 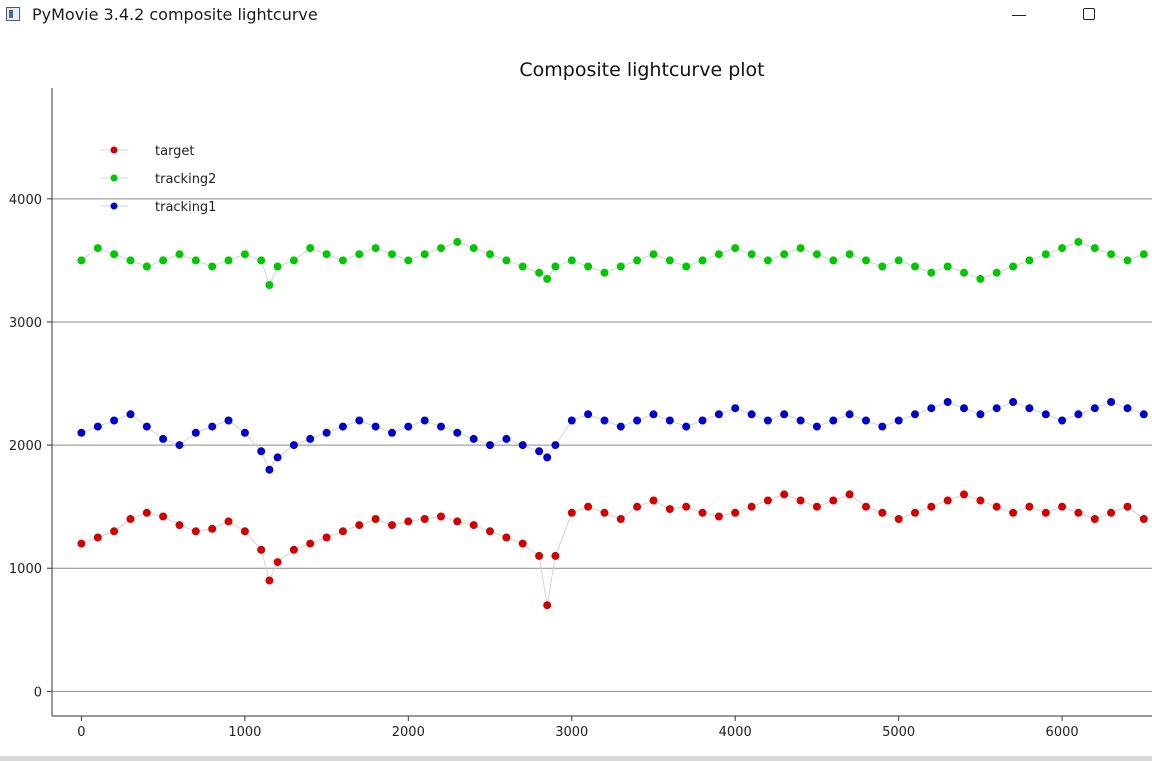 I want to click on maximize-button, so click(x=1089, y=14).